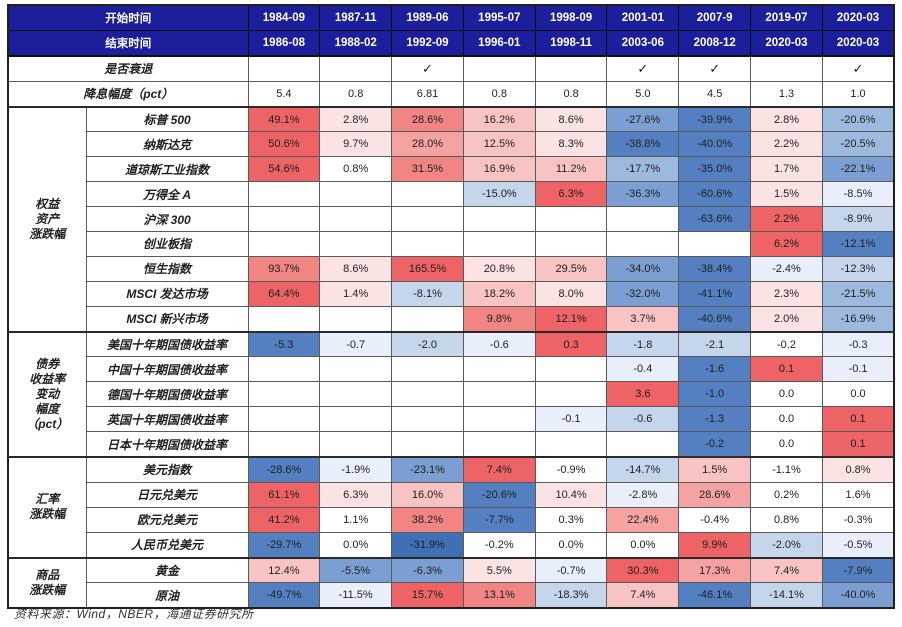 This screenshot has width=902, height=627. Describe the element at coordinates (571, 17) in the screenshot. I see `start-date-header-cell: 1998-09` at that location.